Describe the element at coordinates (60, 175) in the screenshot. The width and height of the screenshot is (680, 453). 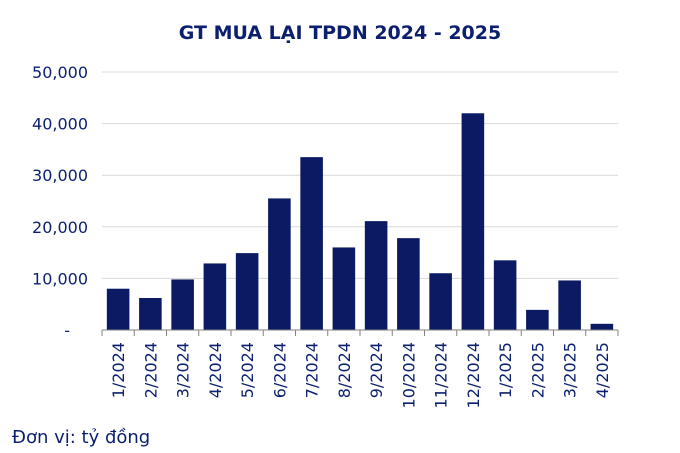
I see `y-tick-label: 30,000` at that location.